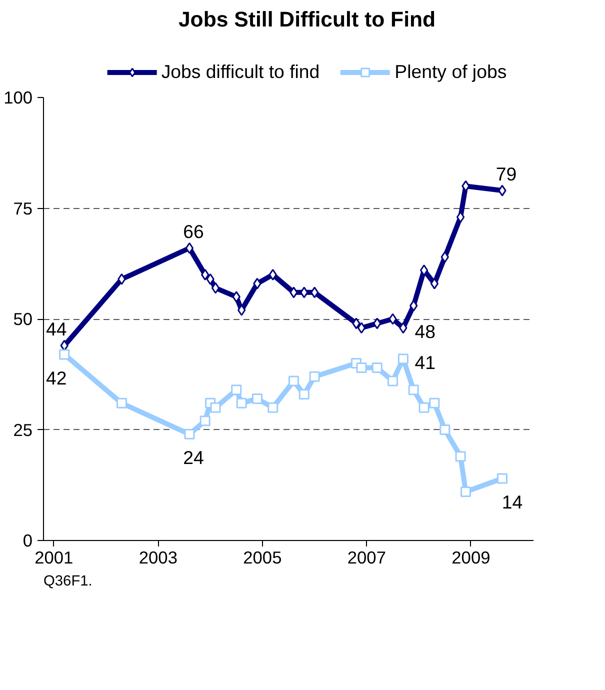 This screenshot has height=690, width=605. I want to click on data-label: 24, so click(193, 457).